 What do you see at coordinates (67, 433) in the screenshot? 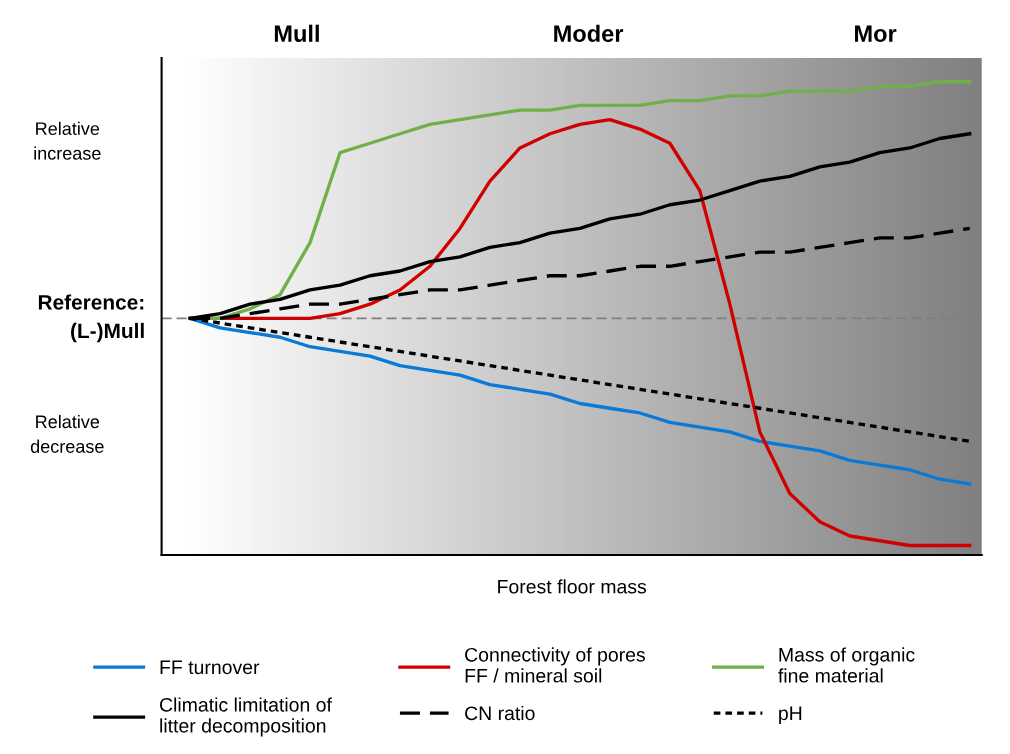
I see `text: Relative decrease` at bounding box center [67, 433].